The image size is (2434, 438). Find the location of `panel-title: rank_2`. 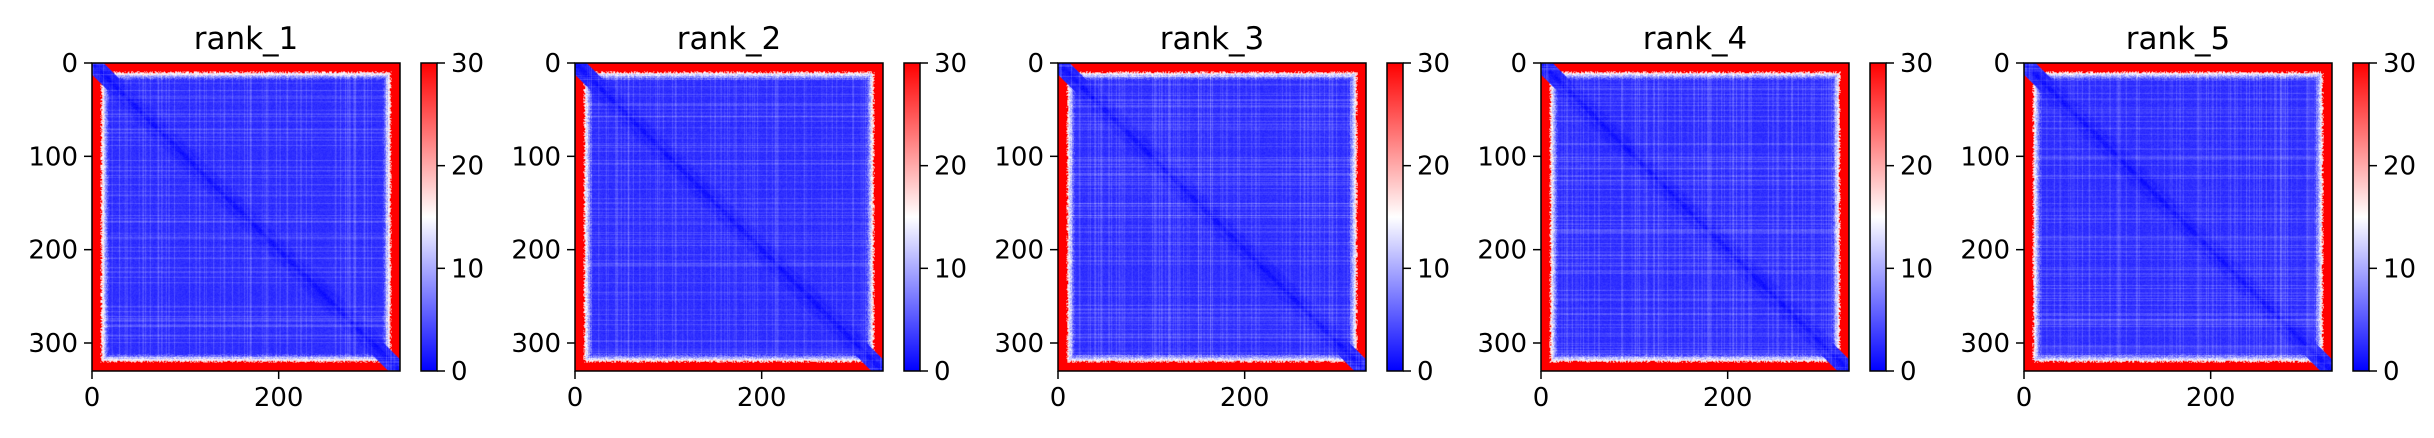

panel-title: rank_2 is located at coordinates (729, 39).